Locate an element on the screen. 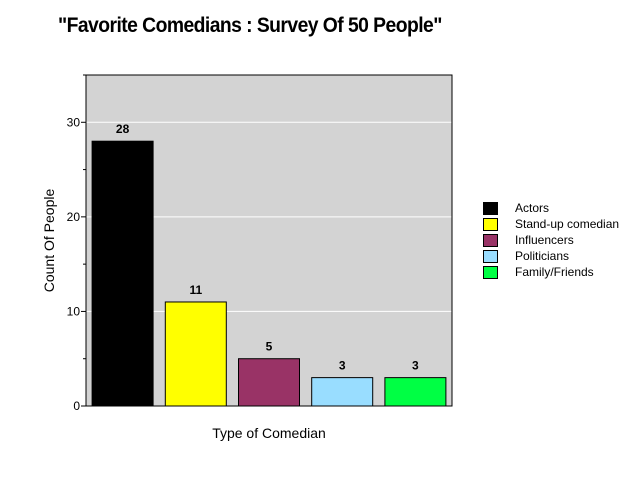 The image size is (640, 480). bar-influencers is located at coordinates (269, 382).